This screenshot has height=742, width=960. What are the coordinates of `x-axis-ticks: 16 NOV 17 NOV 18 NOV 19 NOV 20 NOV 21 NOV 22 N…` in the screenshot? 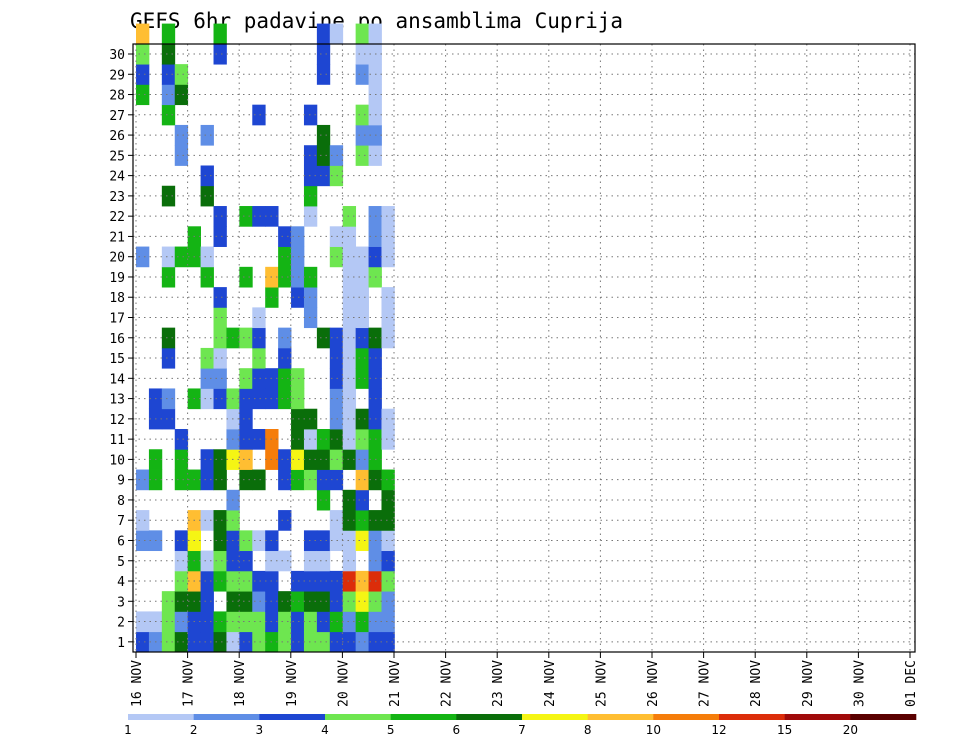 It's located at (524, 679).